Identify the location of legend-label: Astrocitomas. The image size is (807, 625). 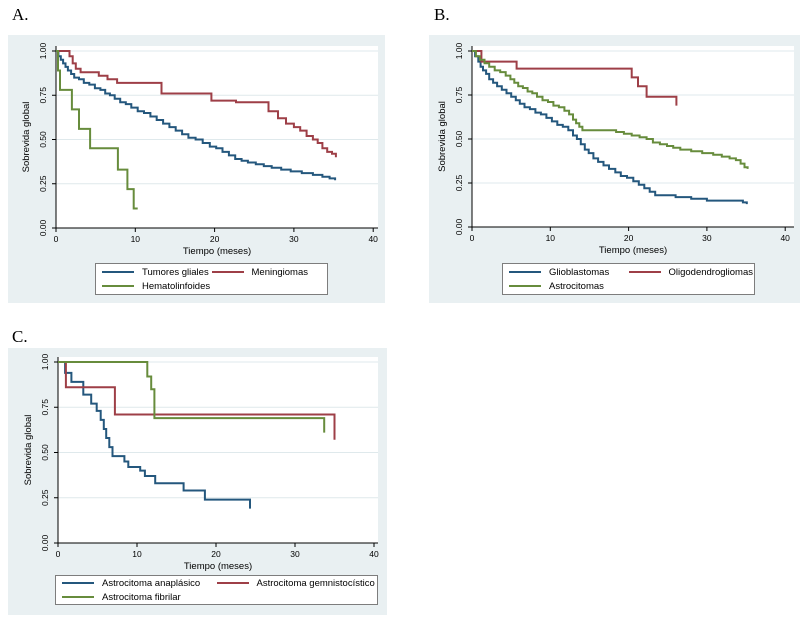
(576, 286).